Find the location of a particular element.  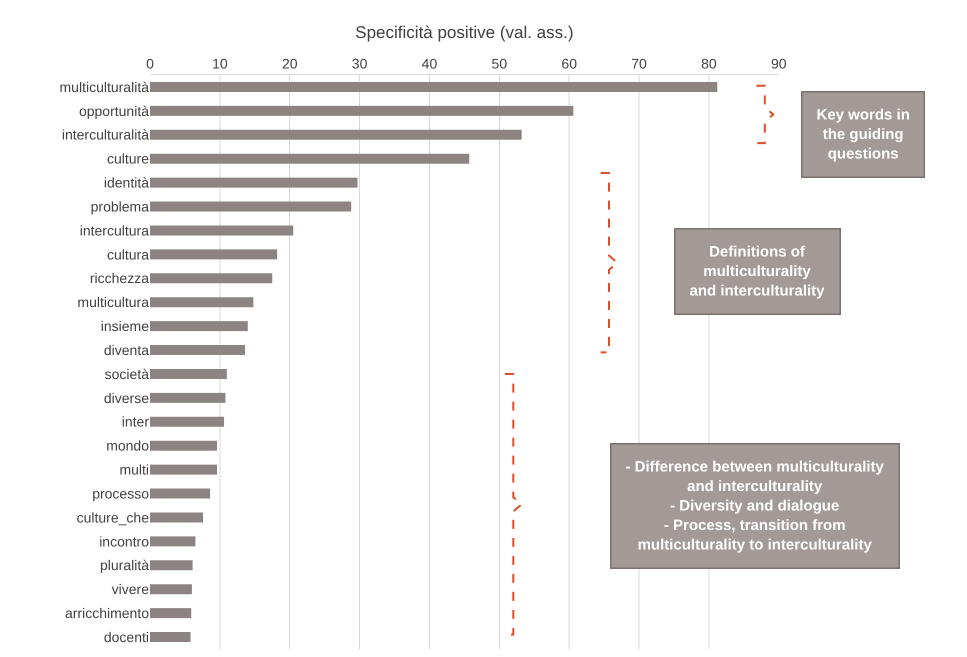

y-tick-label: intercultura is located at coordinates (115, 230).